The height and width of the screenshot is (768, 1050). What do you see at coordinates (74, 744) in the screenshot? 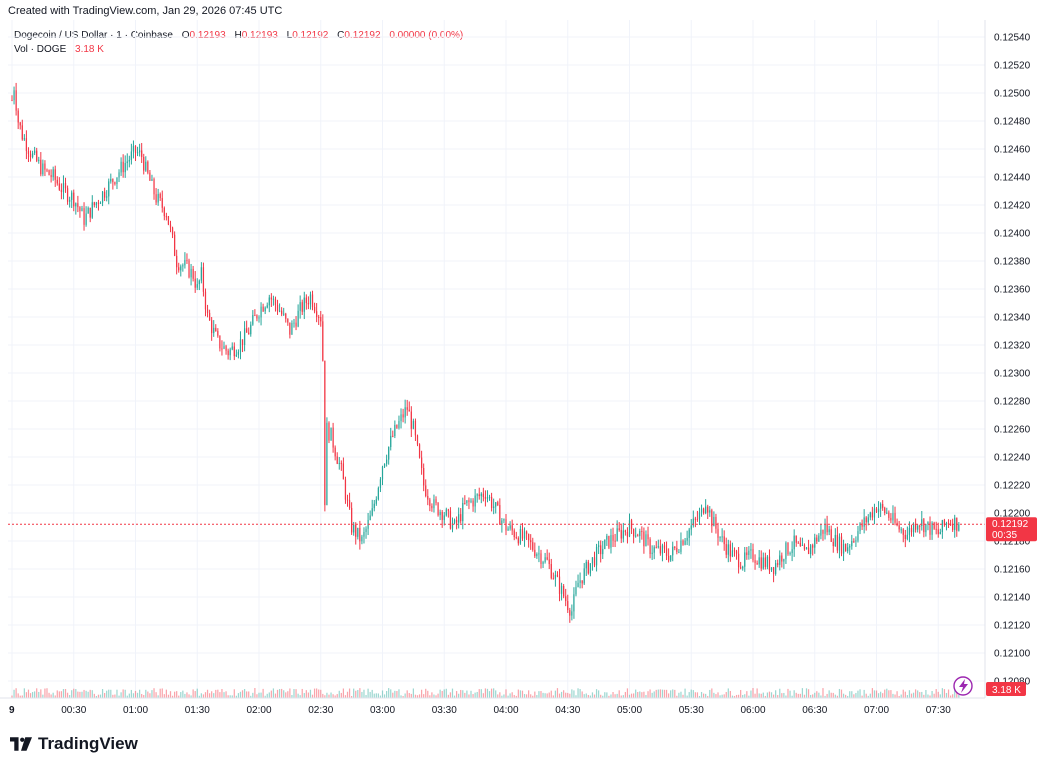
I see `tradingview-logo: TradingView` at bounding box center [74, 744].